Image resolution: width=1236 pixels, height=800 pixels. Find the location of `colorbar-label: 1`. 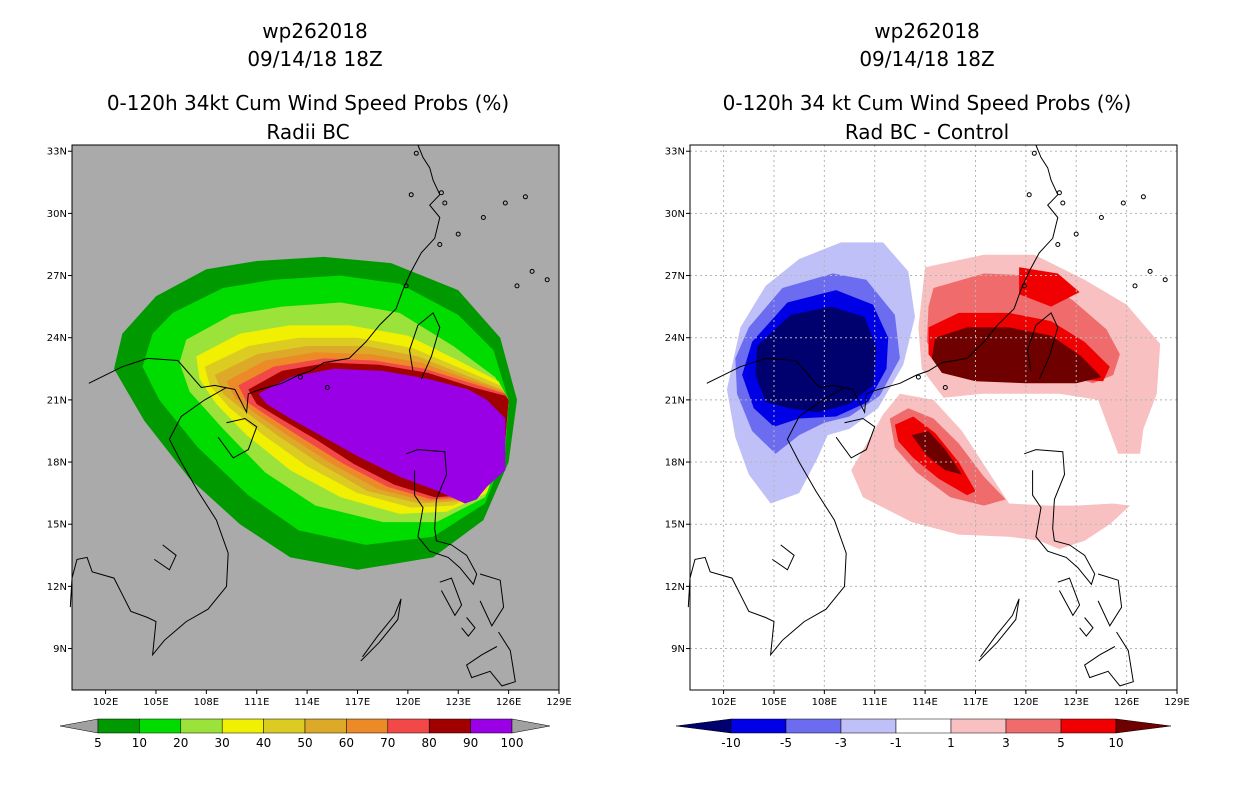

colorbar-label: 1 is located at coordinates (951, 743).